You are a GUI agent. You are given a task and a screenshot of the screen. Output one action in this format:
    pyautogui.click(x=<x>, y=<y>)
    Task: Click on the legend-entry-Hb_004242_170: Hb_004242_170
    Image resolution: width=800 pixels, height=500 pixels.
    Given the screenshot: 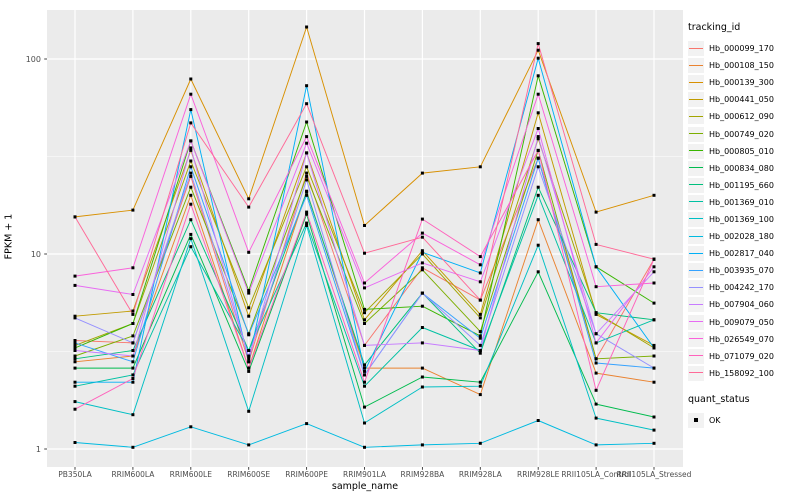 What is the action you would take?
    pyautogui.click(x=744, y=287)
    